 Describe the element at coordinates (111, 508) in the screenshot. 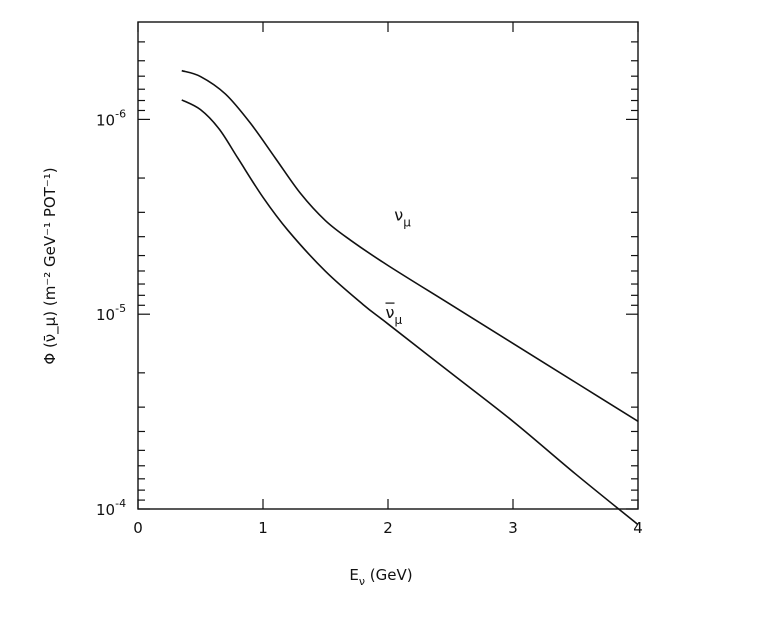

I see `y-tick-label: 10⁻⁴` at that location.